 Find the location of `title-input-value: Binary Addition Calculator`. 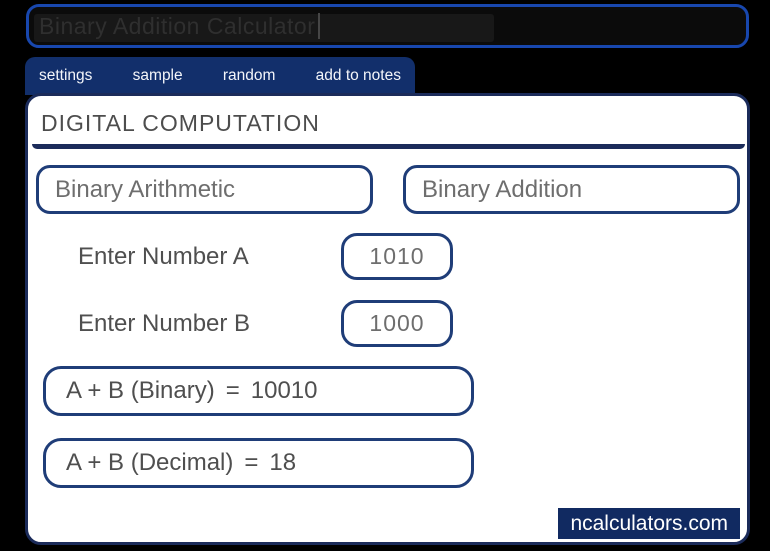

title-input-value: Binary Addition Calculator is located at coordinates (177, 25).